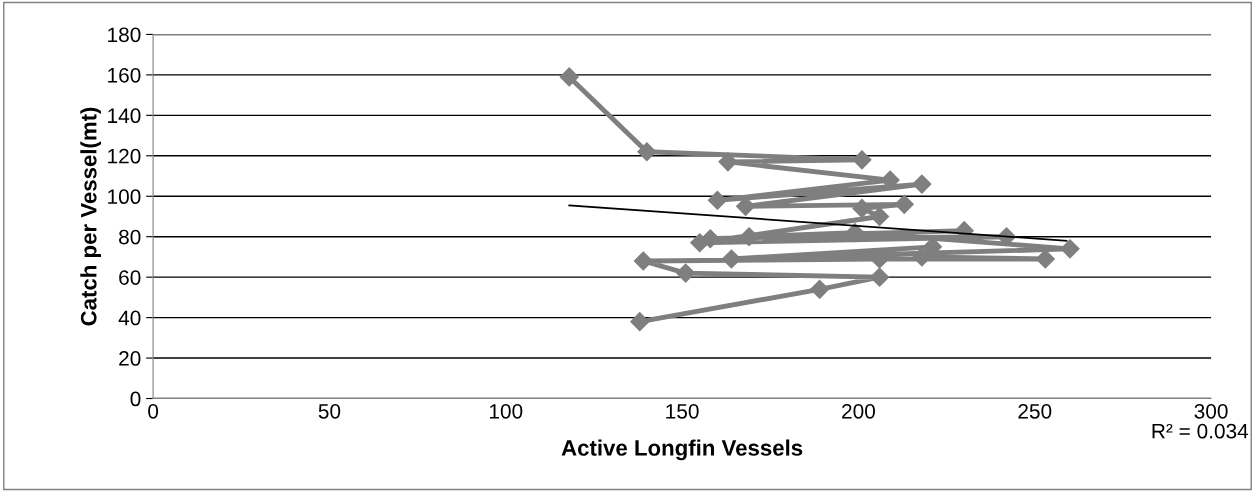 This screenshot has width=1255, height=492. Describe the element at coordinates (124, 116) in the screenshot. I see `y-tick-label: 140` at that location.